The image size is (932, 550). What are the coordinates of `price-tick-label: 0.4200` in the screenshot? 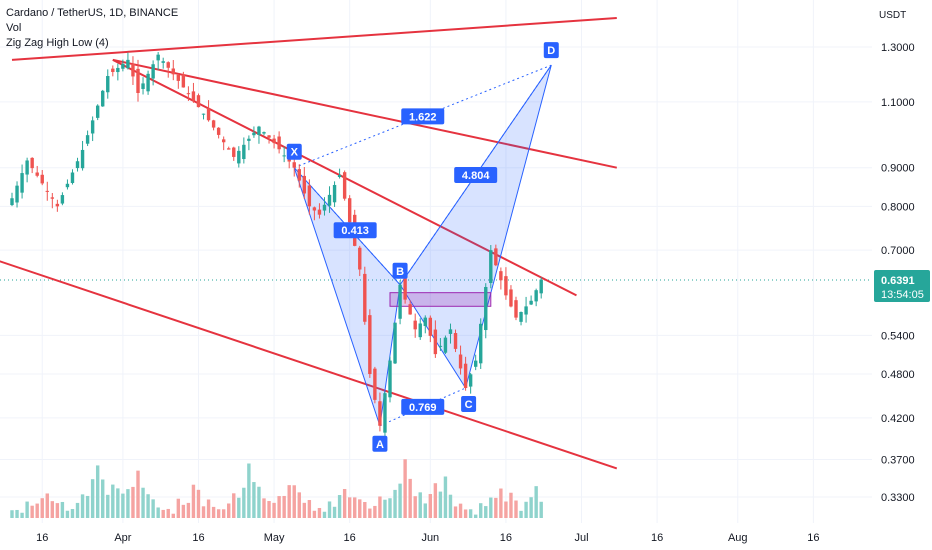 It's located at (898, 419).